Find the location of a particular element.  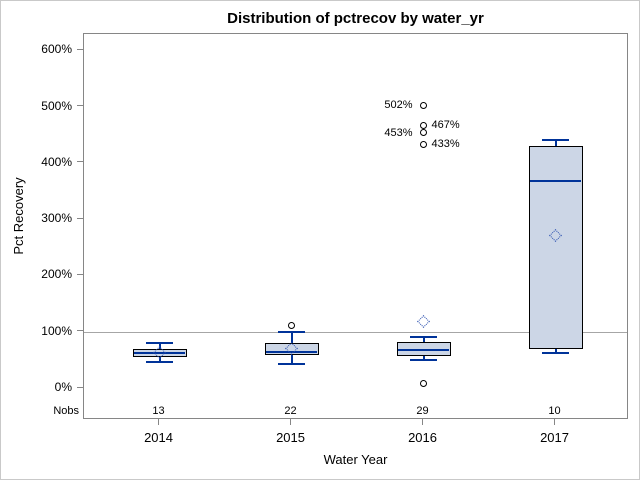

x-category-label: 2017 is located at coordinates (554, 437).